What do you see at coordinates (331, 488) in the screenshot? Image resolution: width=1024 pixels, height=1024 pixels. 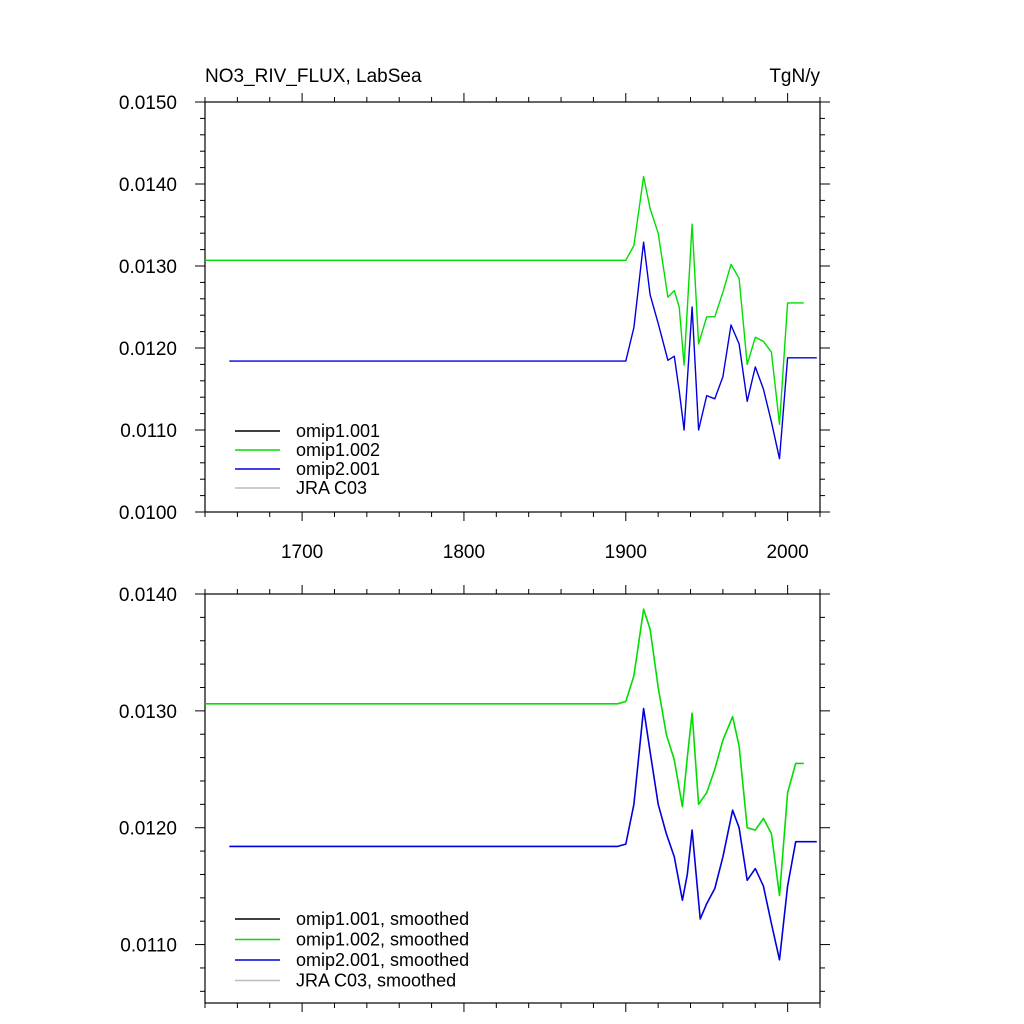 I see `legend-label: JRA C03` at bounding box center [331, 488].